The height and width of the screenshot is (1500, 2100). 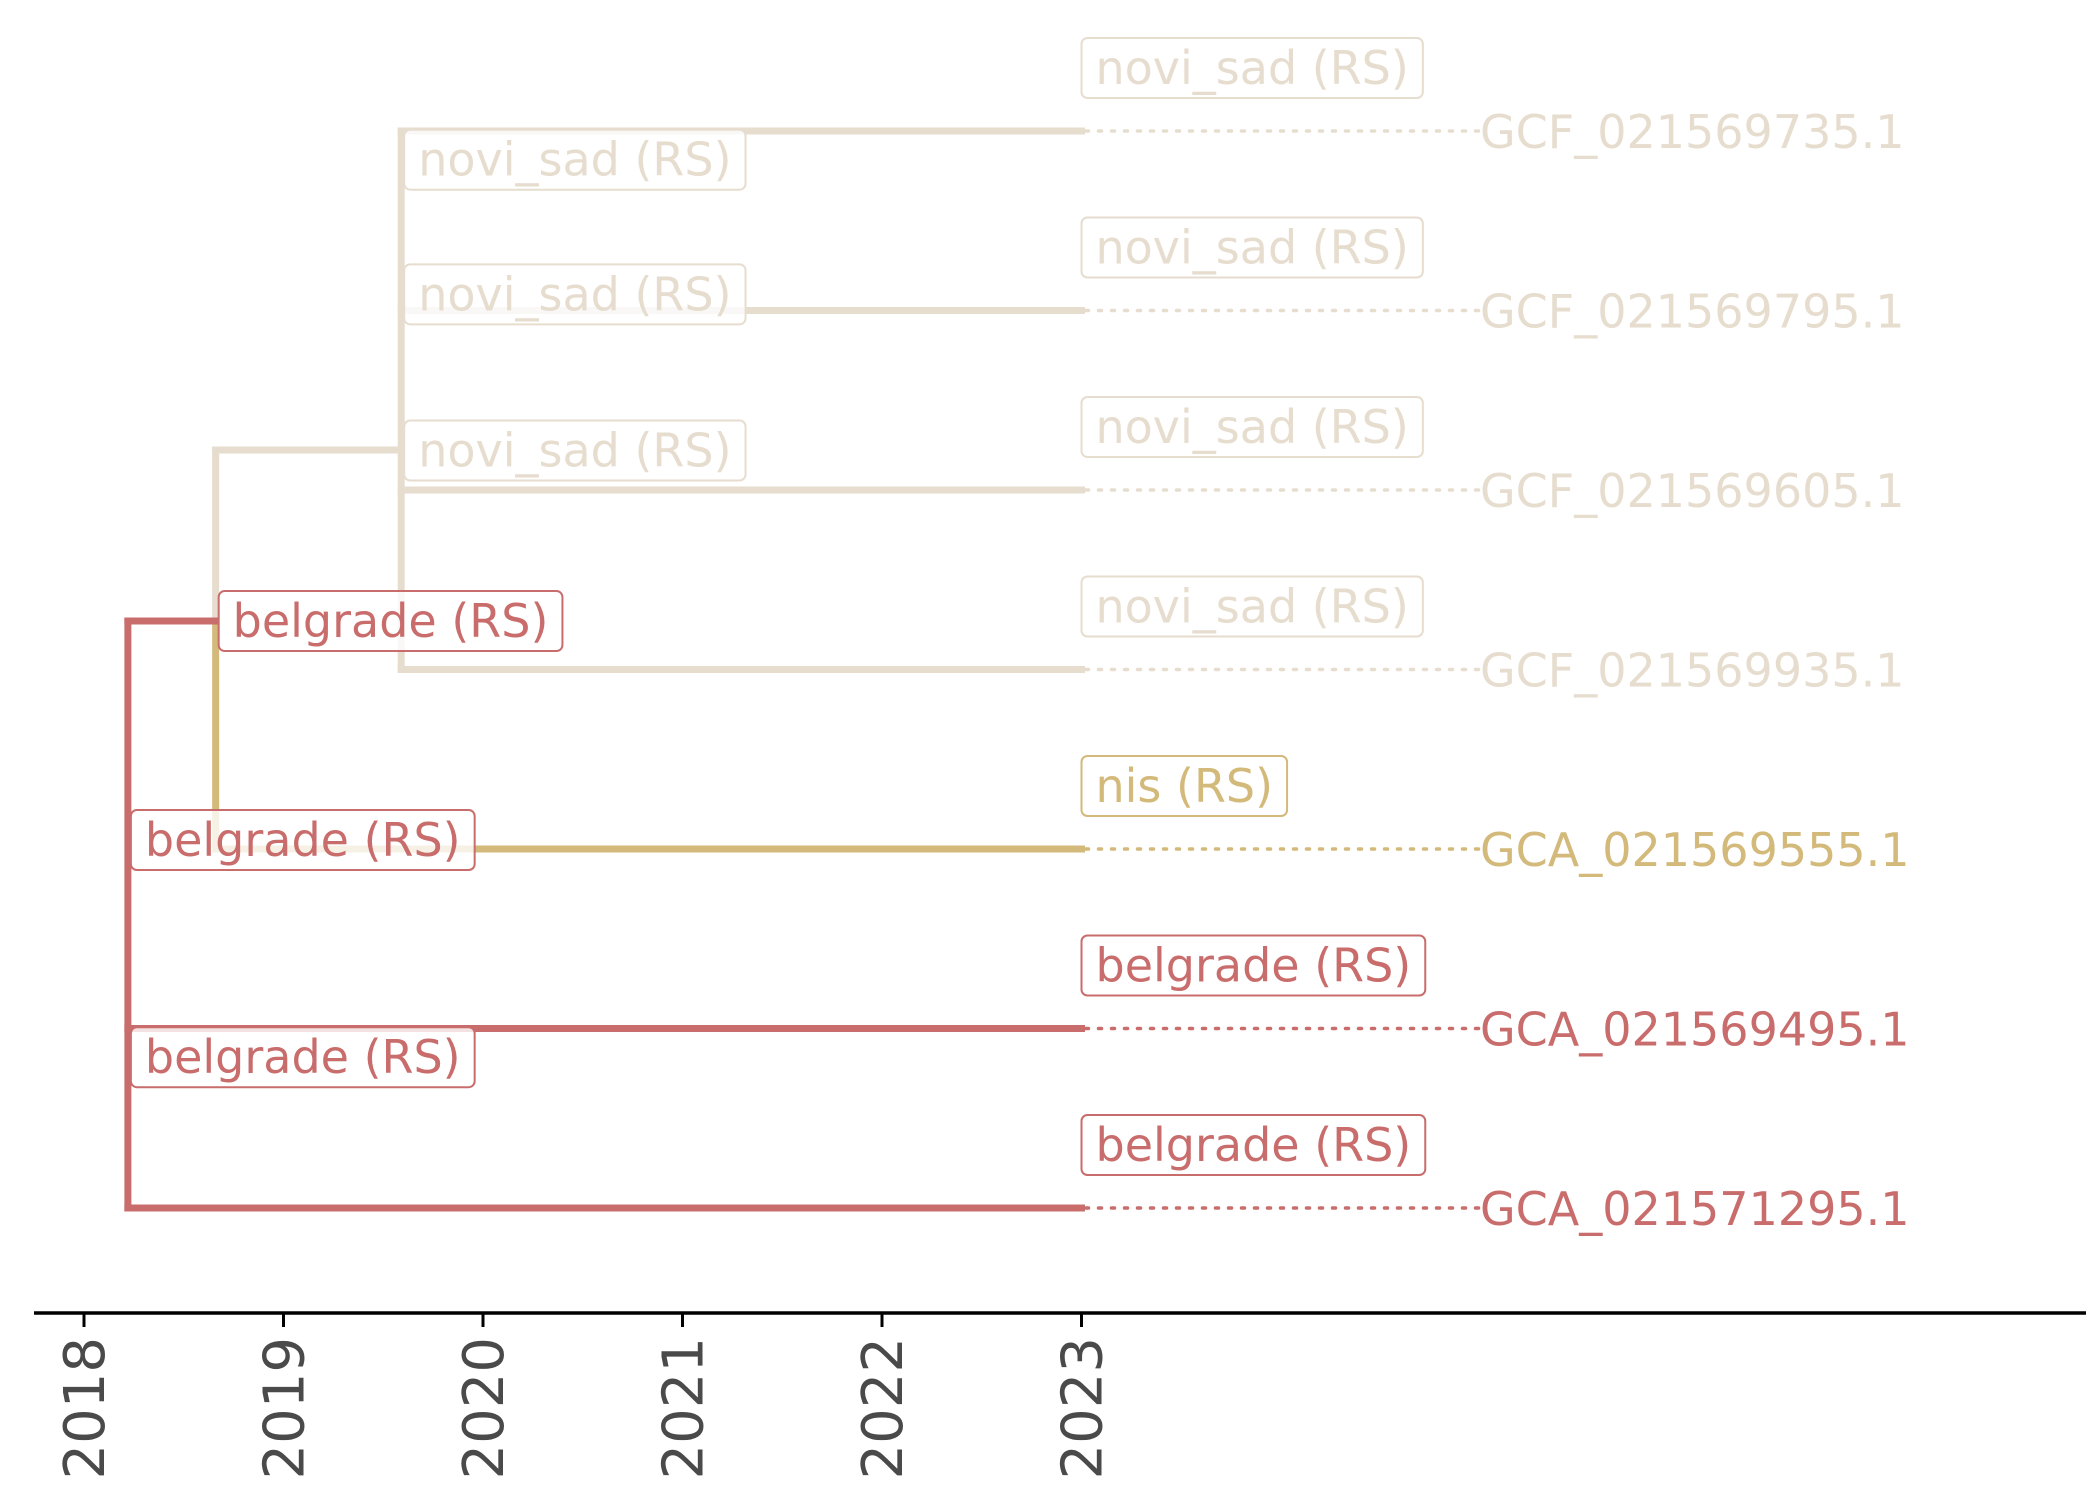 I want to click on node-location-label-0-box, so click(x=575, y=159).